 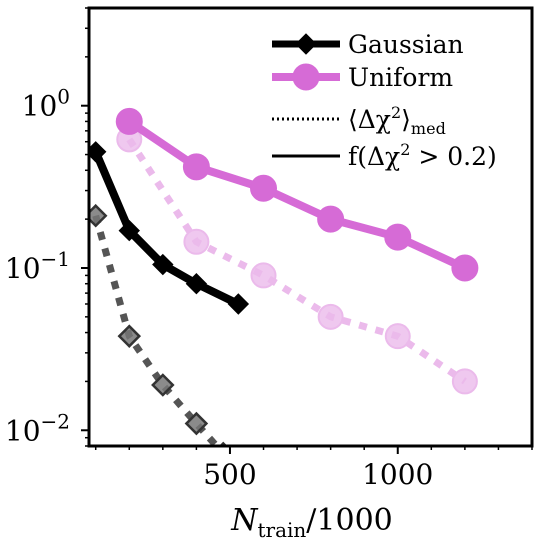 I want to click on x-tick-label: 1000, so click(x=397, y=474).